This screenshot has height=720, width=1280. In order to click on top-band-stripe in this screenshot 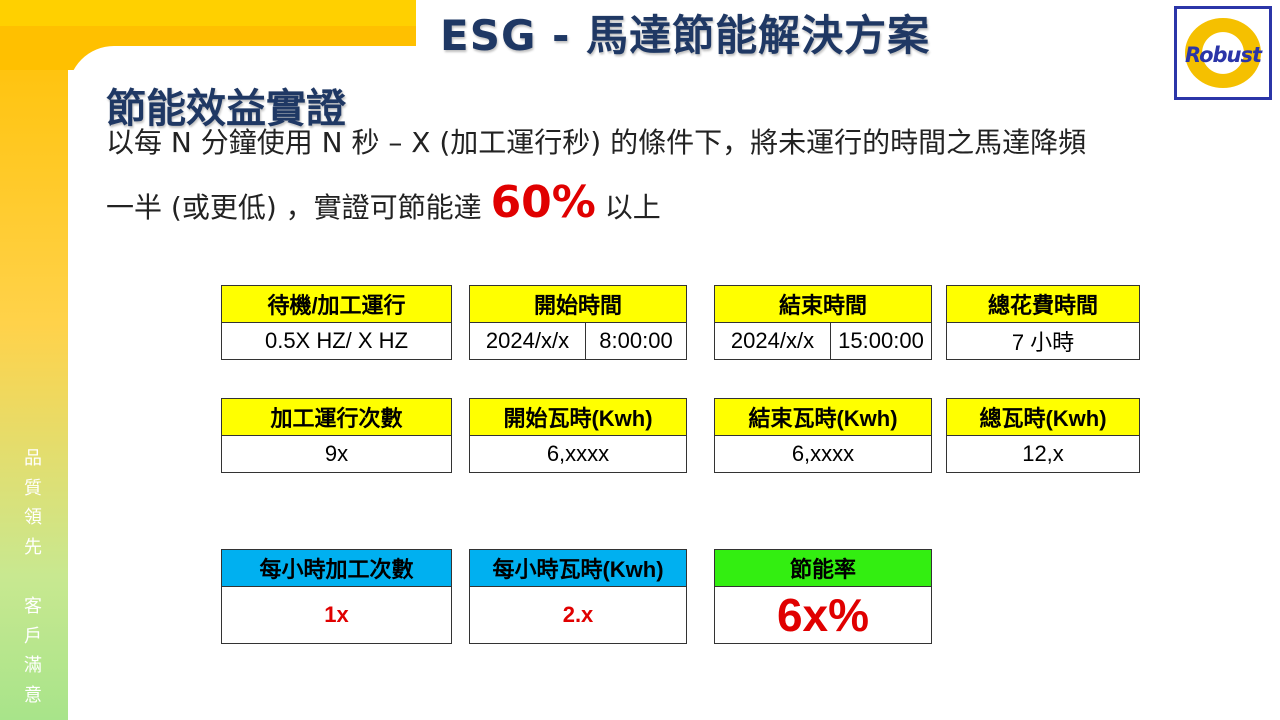, I will do `click(208, 13)`.